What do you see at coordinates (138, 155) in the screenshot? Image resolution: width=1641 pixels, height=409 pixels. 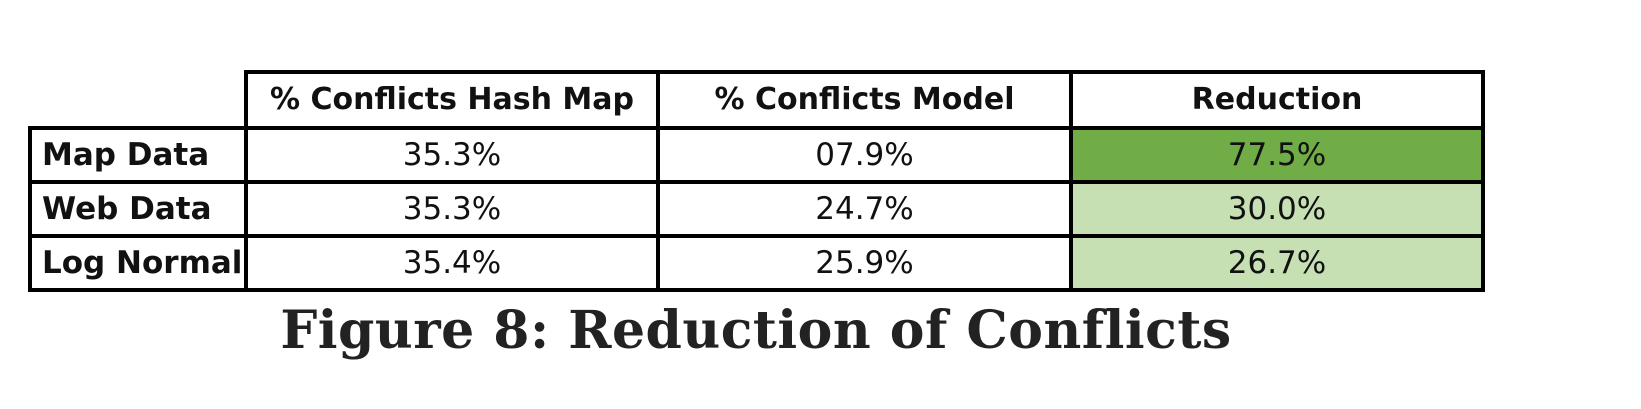 I see `row-header-map-data: Map Data` at bounding box center [138, 155].